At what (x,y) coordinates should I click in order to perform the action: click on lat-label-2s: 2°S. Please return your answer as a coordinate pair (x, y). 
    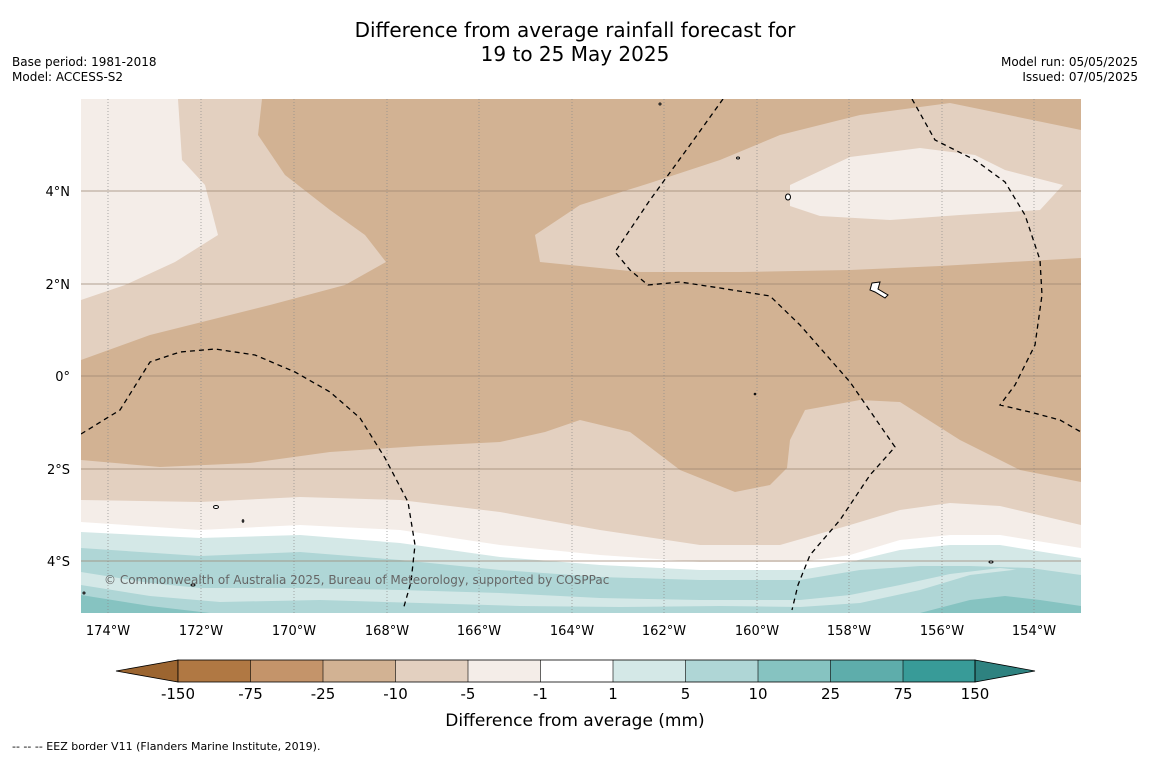
    Looking at the image, I should click on (58, 470).